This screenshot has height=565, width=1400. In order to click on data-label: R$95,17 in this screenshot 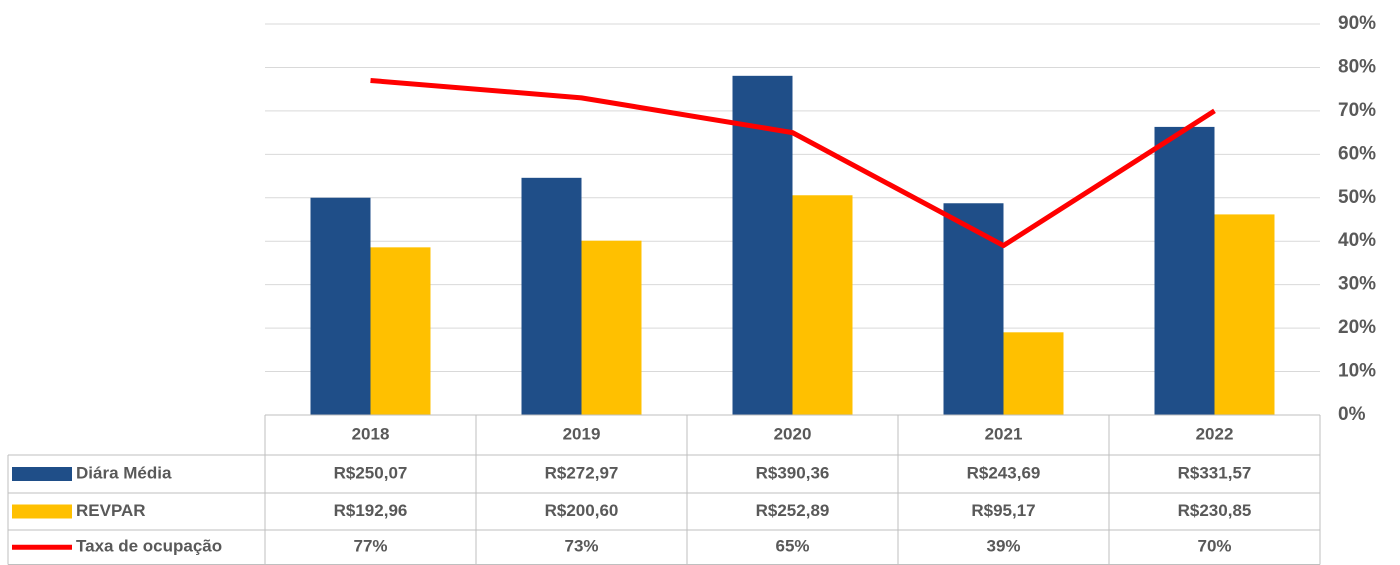, I will do `click(1003, 510)`.